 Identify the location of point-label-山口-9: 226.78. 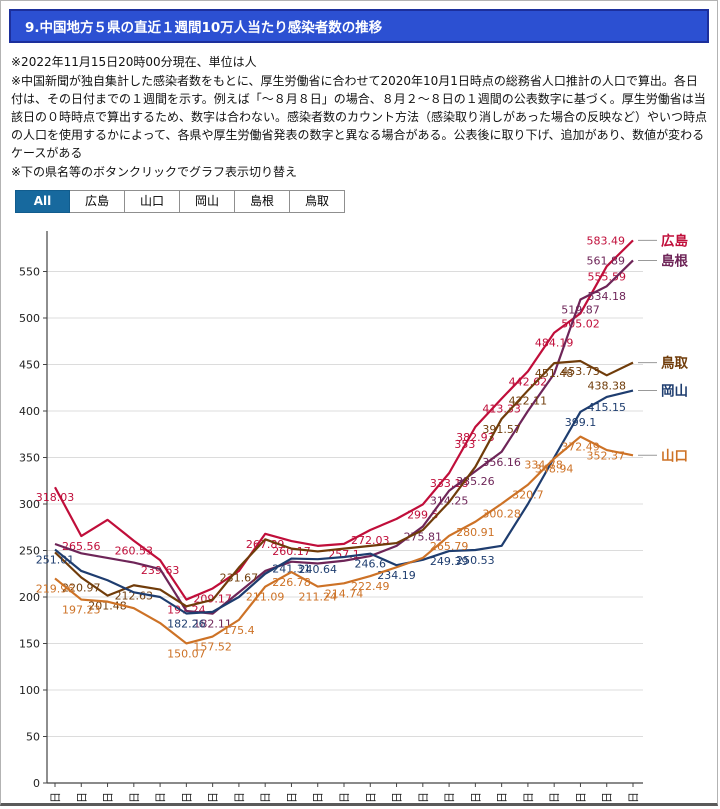
(291, 582).